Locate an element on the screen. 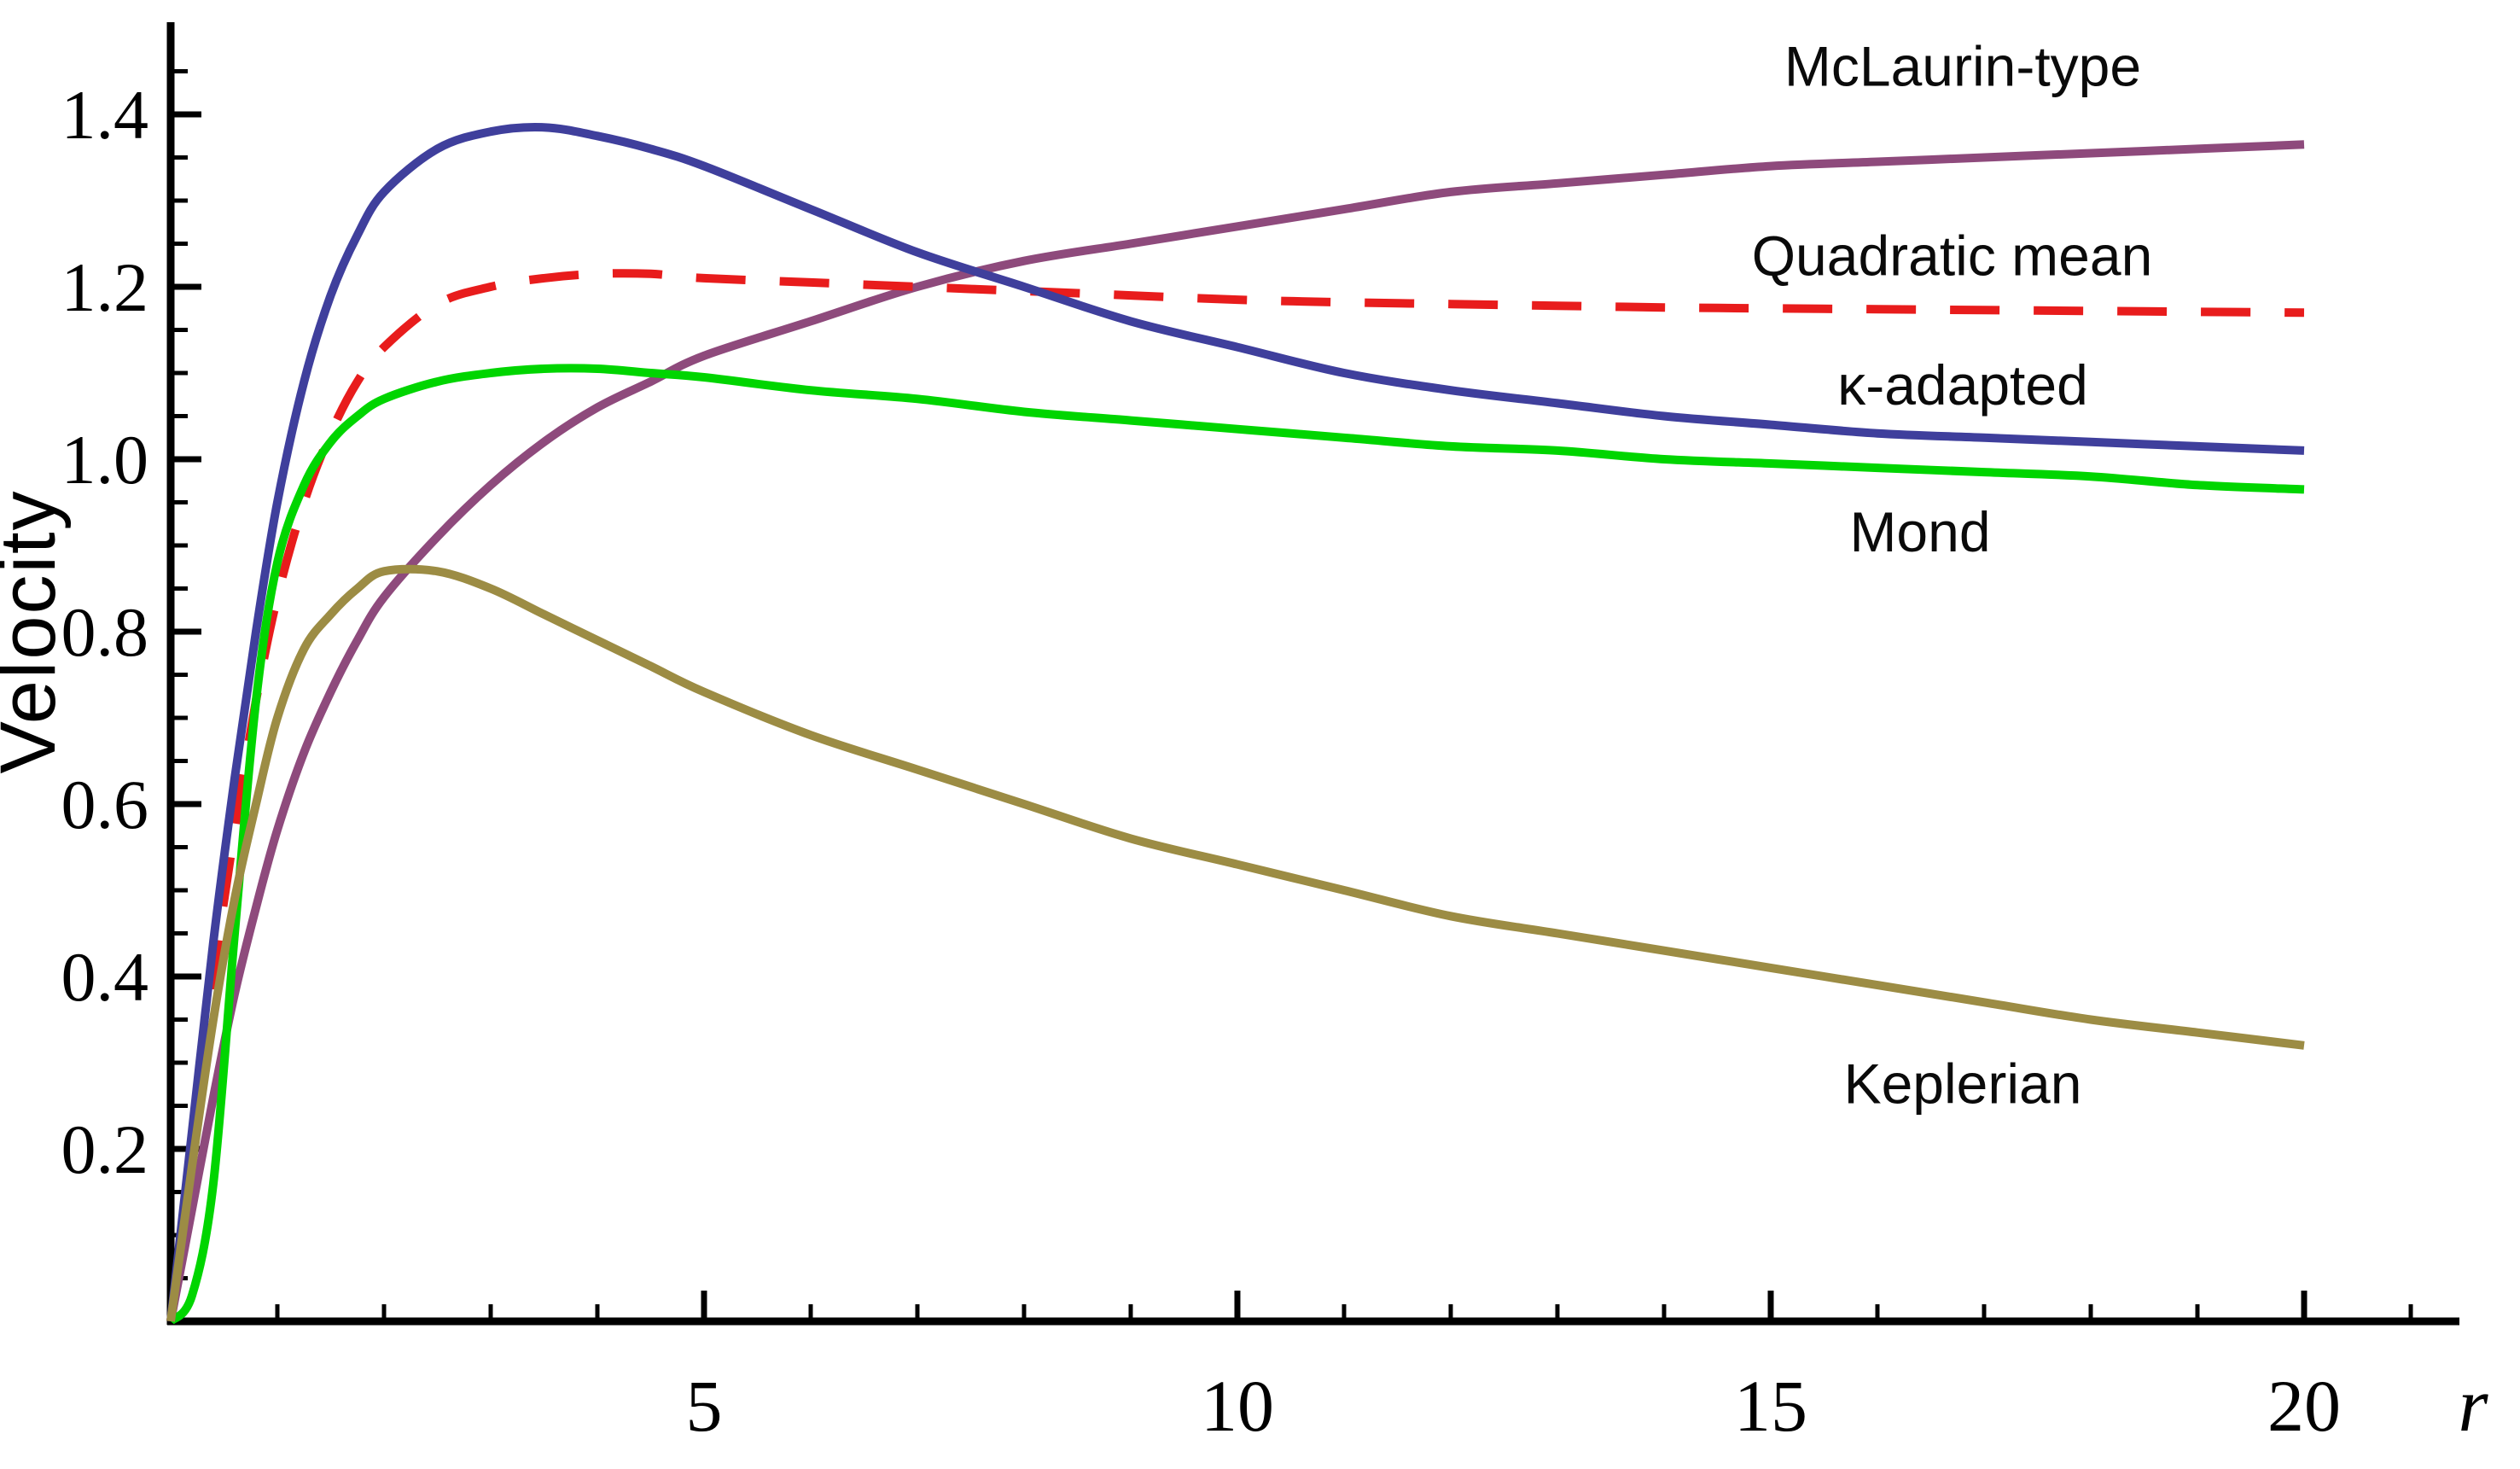  y-tick-label: 1.0 is located at coordinates (105, 459).